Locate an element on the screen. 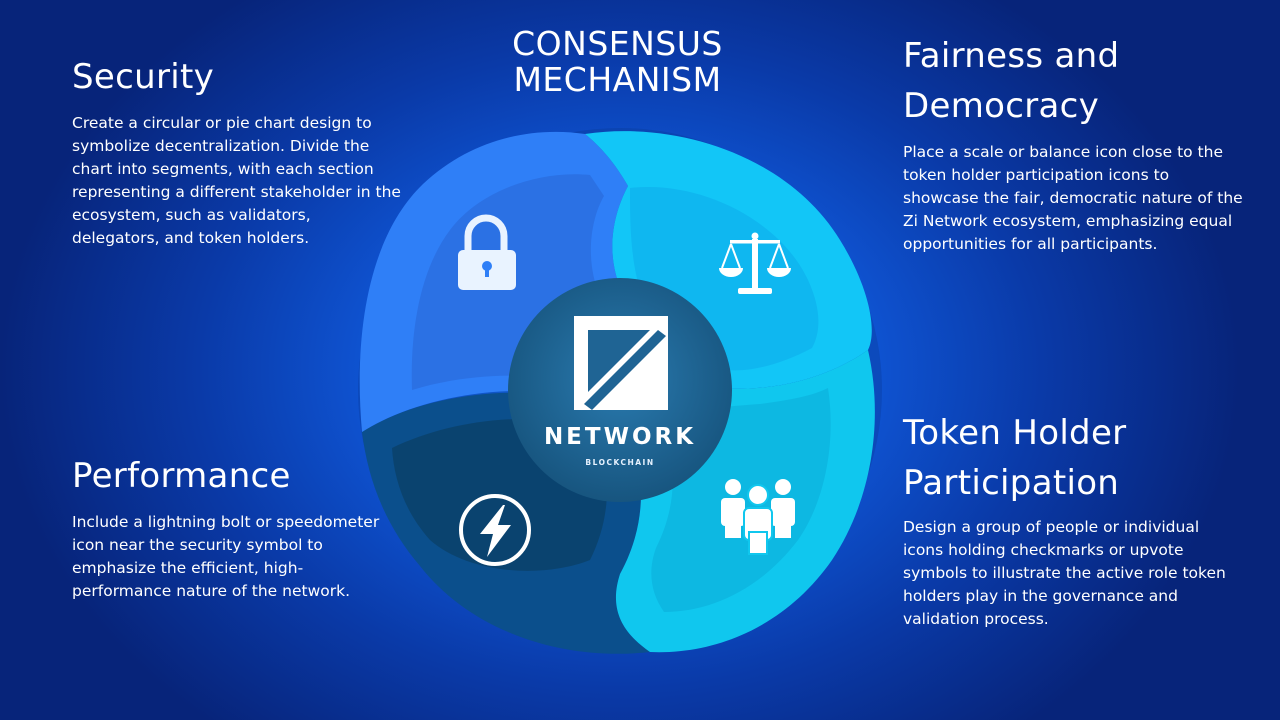 The width and height of the screenshot is (1280, 720). lock-icon is located at coordinates (487, 252).